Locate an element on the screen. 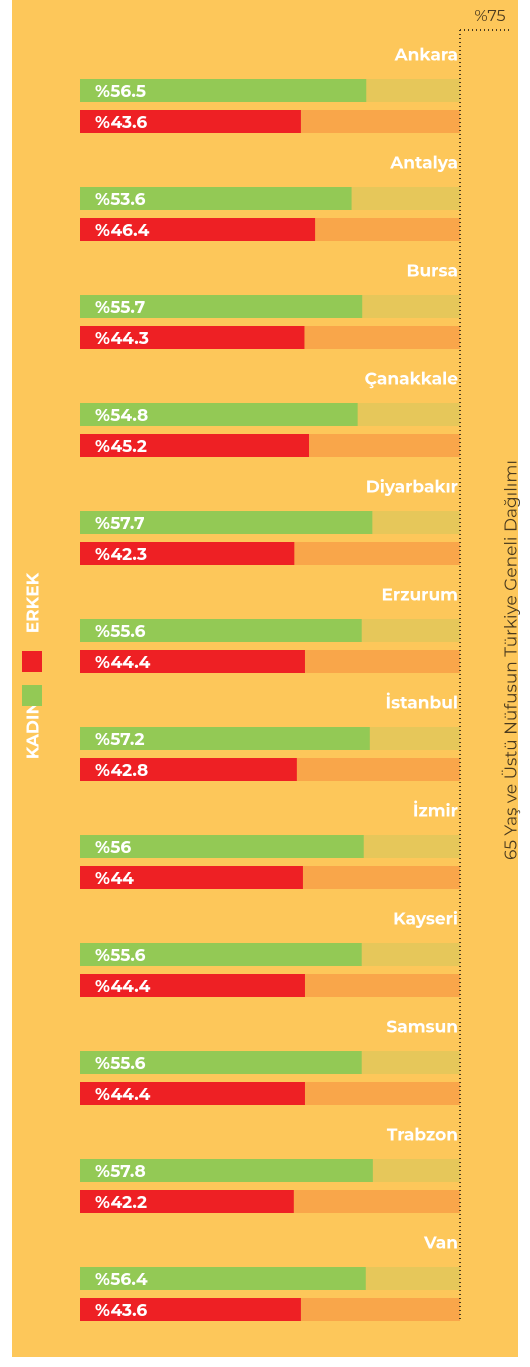 The image size is (530, 1367). value-label: %56.4 is located at coordinates (121, 1280).